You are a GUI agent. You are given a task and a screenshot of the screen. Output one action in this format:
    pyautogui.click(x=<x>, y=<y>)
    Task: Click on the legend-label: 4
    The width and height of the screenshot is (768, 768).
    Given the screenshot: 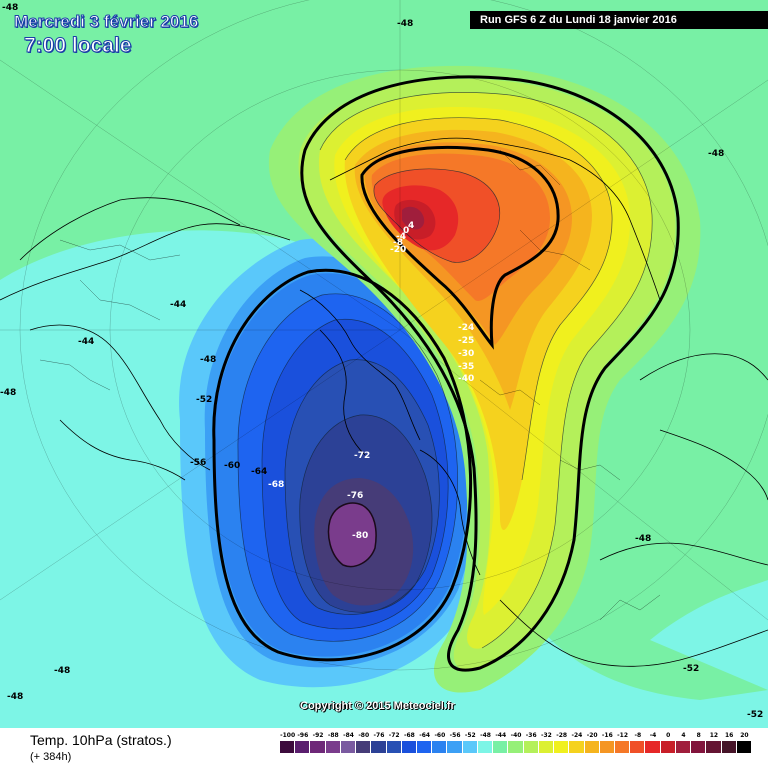 What is the action you would take?
    pyautogui.click(x=683, y=735)
    